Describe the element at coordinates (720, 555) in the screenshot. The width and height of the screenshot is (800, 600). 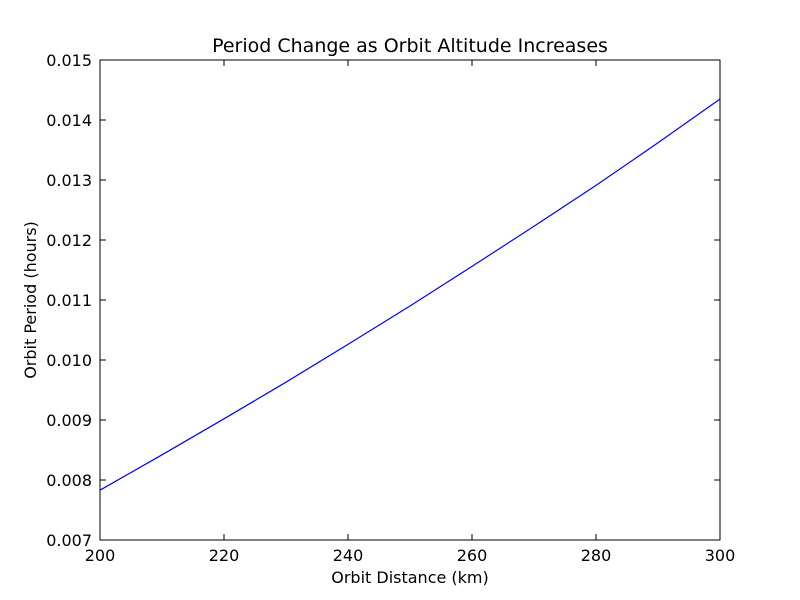
I see `x-tick-label: 300` at that location.